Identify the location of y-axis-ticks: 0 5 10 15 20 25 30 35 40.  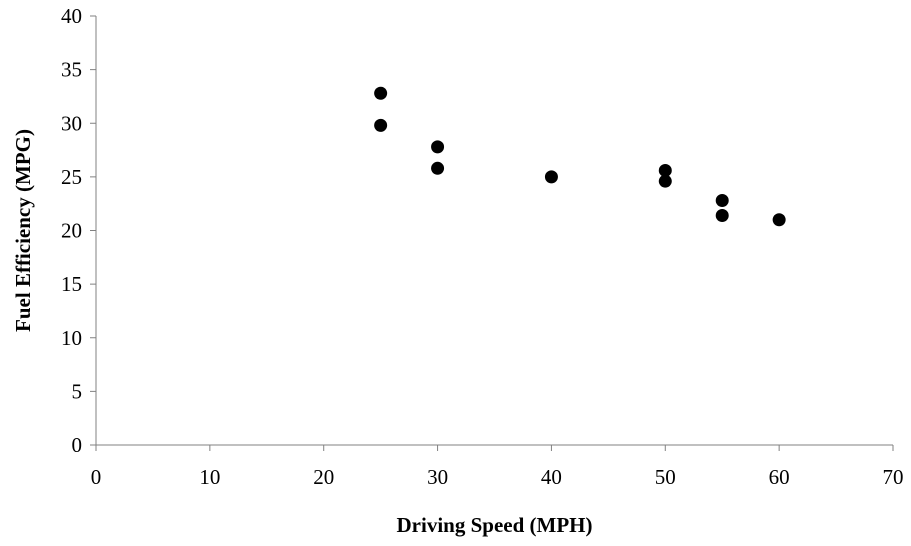
(78, 230).